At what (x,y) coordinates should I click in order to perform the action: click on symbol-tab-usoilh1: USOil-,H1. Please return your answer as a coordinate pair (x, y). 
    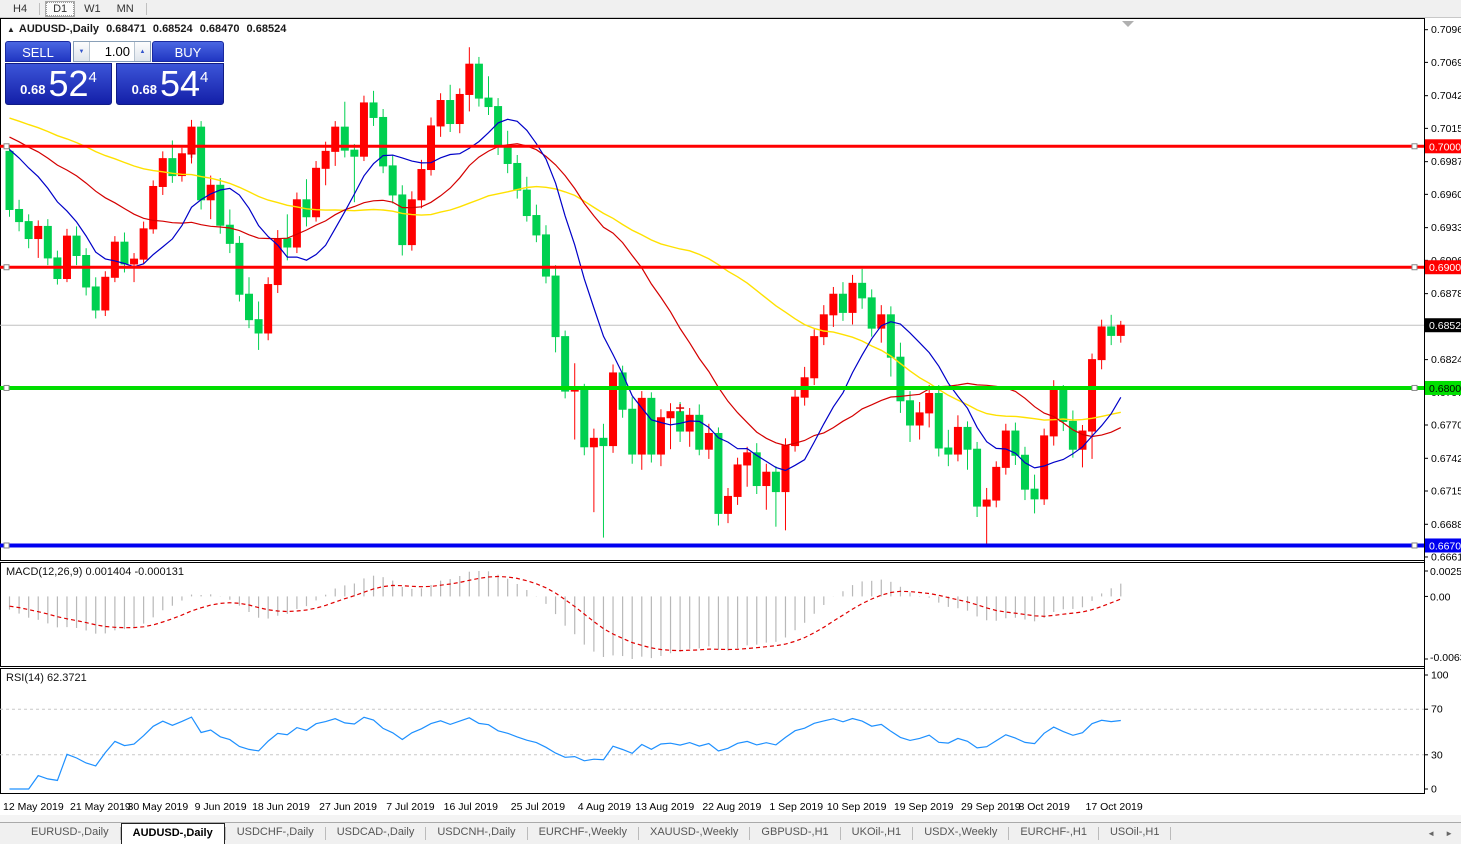
    Looking at the image, I should click on (1134, 832).